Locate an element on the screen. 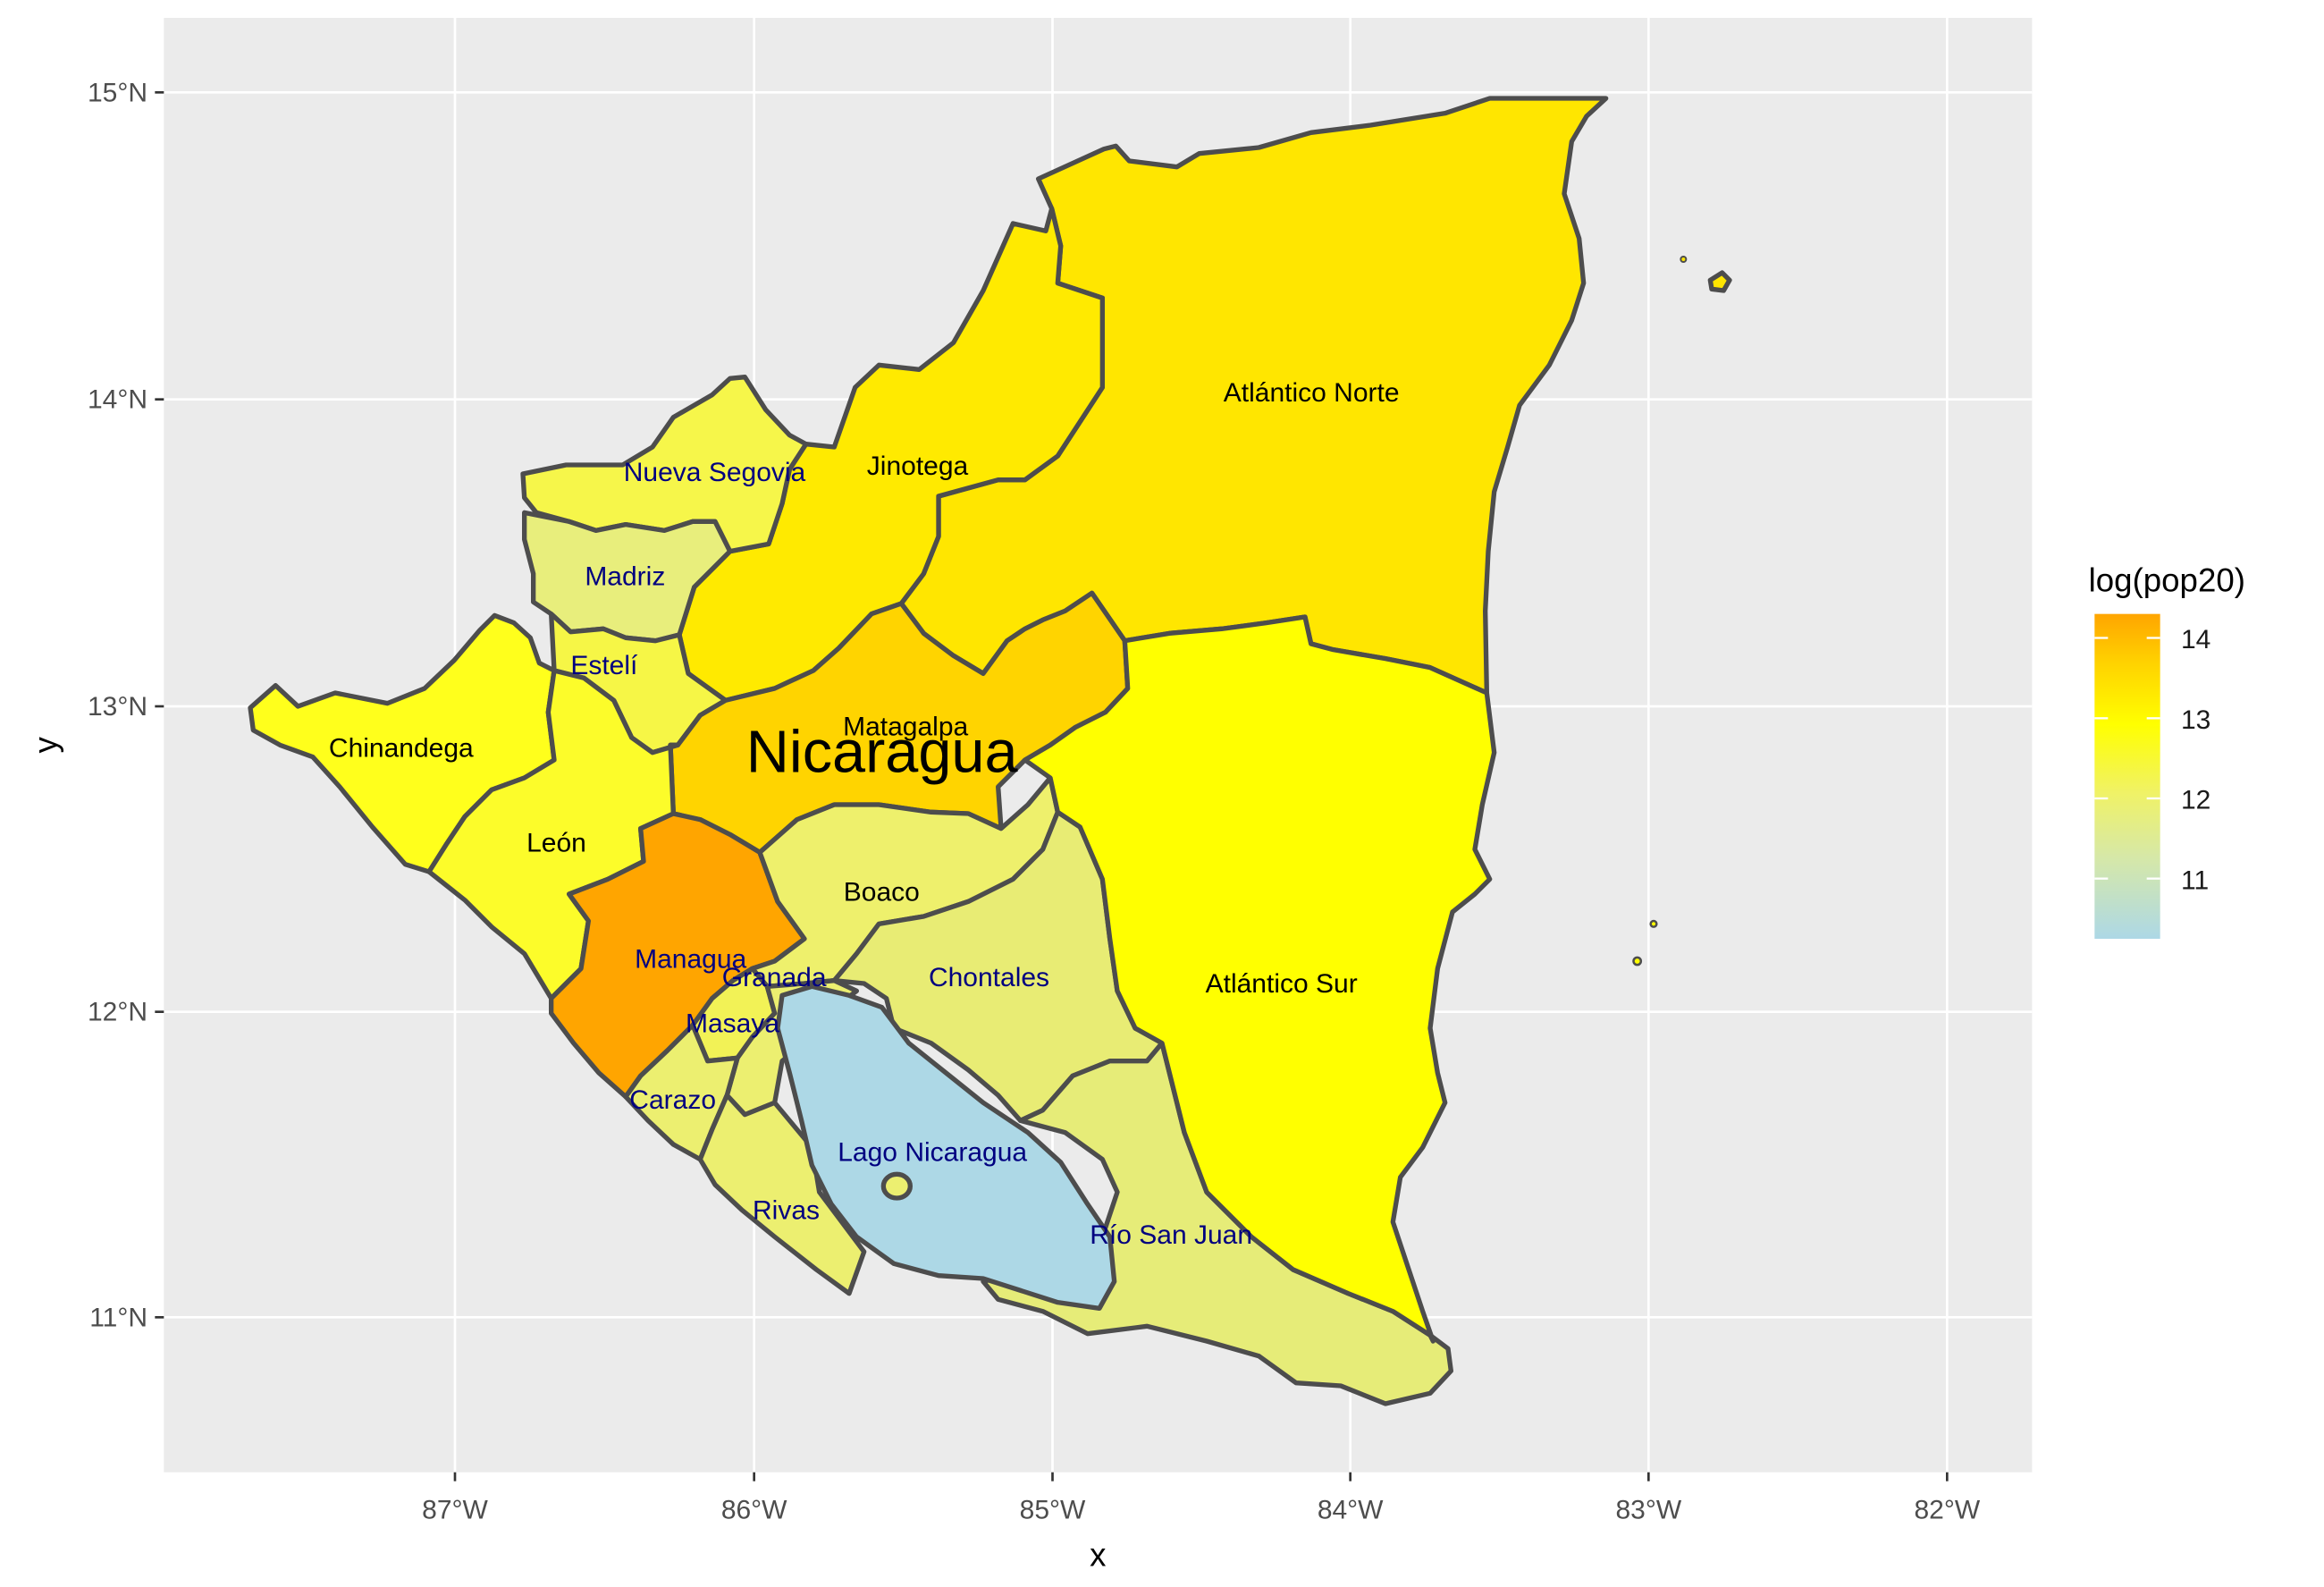 Image resolution: width=2324 pixels, height=1587 pixels. legend-title: log(pop20) is located at coordinates (2167, 580).